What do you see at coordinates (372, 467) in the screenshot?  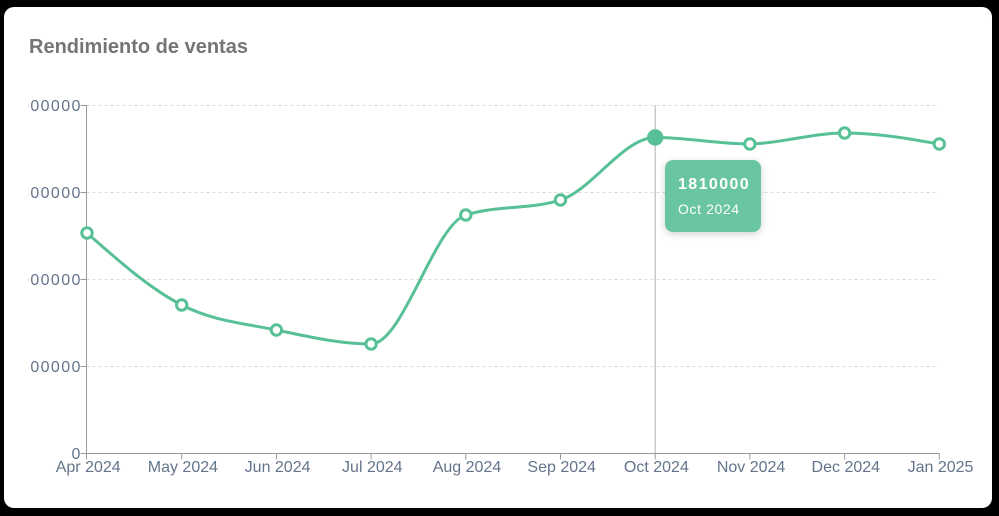 I see `svg-text: Jul 2024` at bounding box center [372, 467].